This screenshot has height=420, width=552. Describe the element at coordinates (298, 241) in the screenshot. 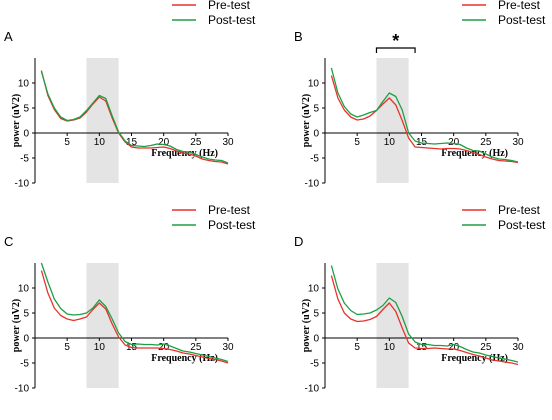

I see `panel-label: D` at that location.